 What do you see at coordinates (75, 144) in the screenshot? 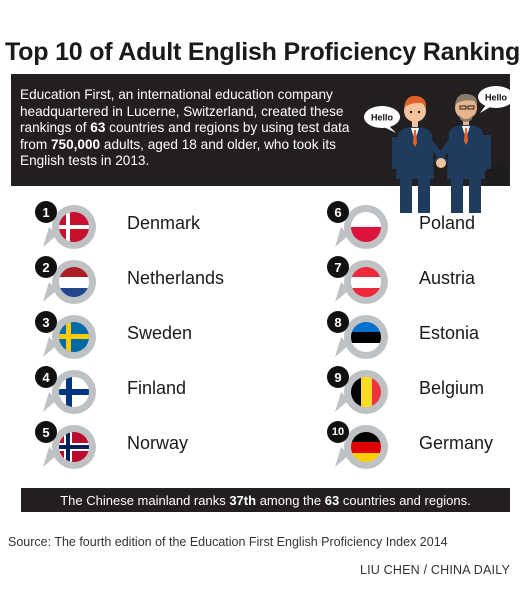
I see `adults-count: 750,000` at bounding box center [75, 144].